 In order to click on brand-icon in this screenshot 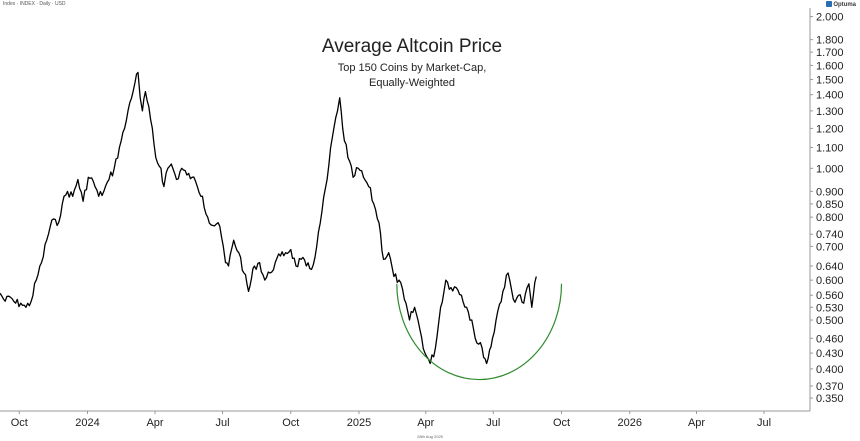, I will do `click(829, 4)`.